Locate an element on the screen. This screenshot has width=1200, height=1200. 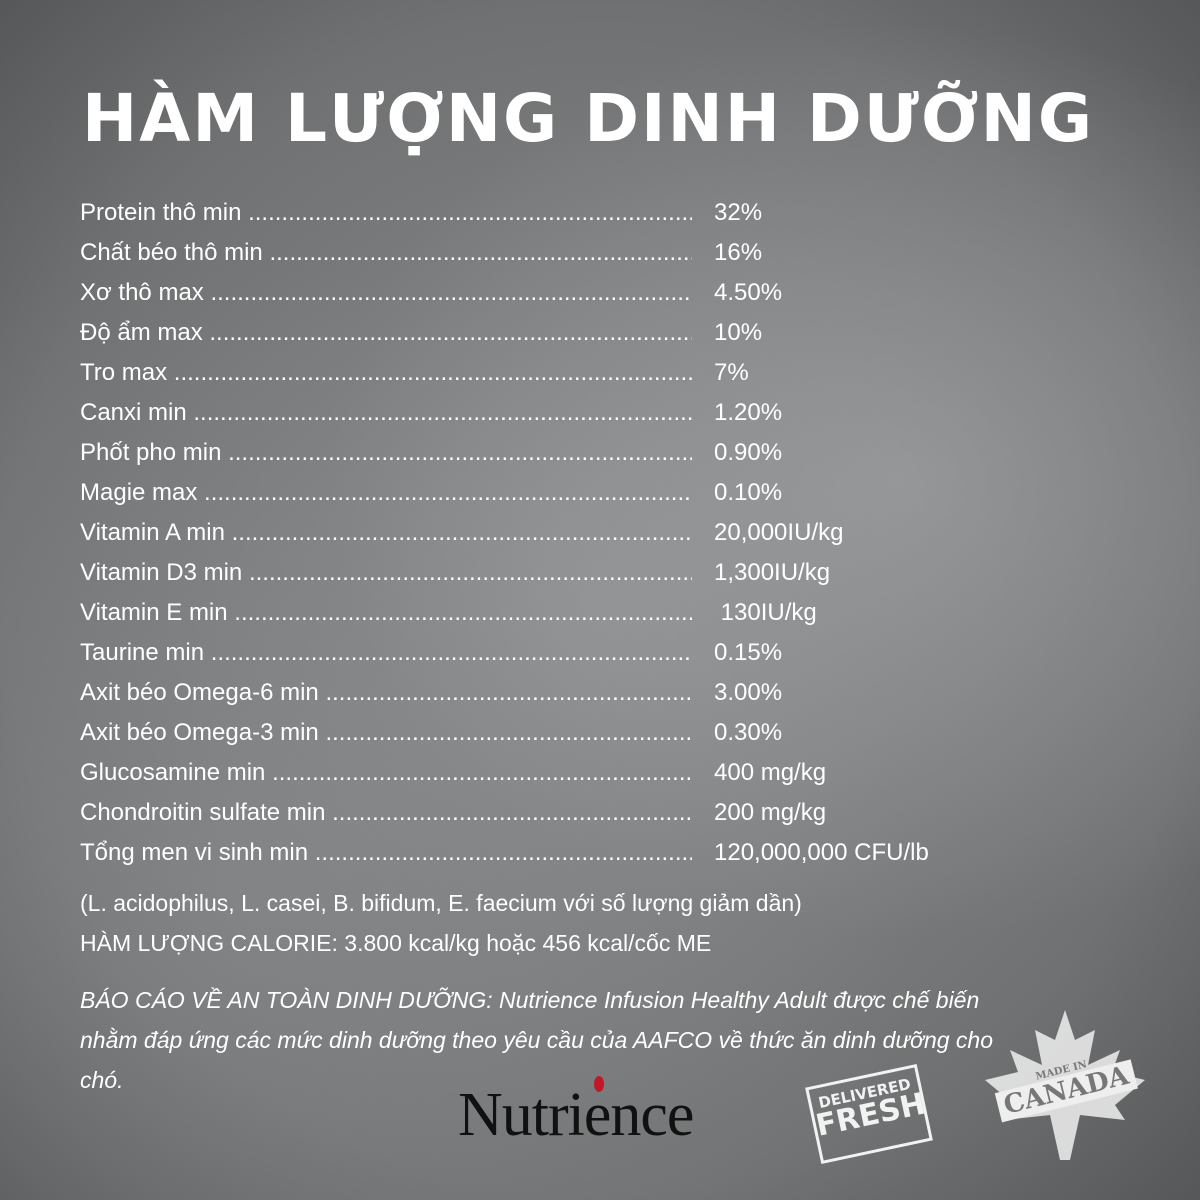
nutrient-row: Canxi min 1.20% is located at coordinates (580, 416).